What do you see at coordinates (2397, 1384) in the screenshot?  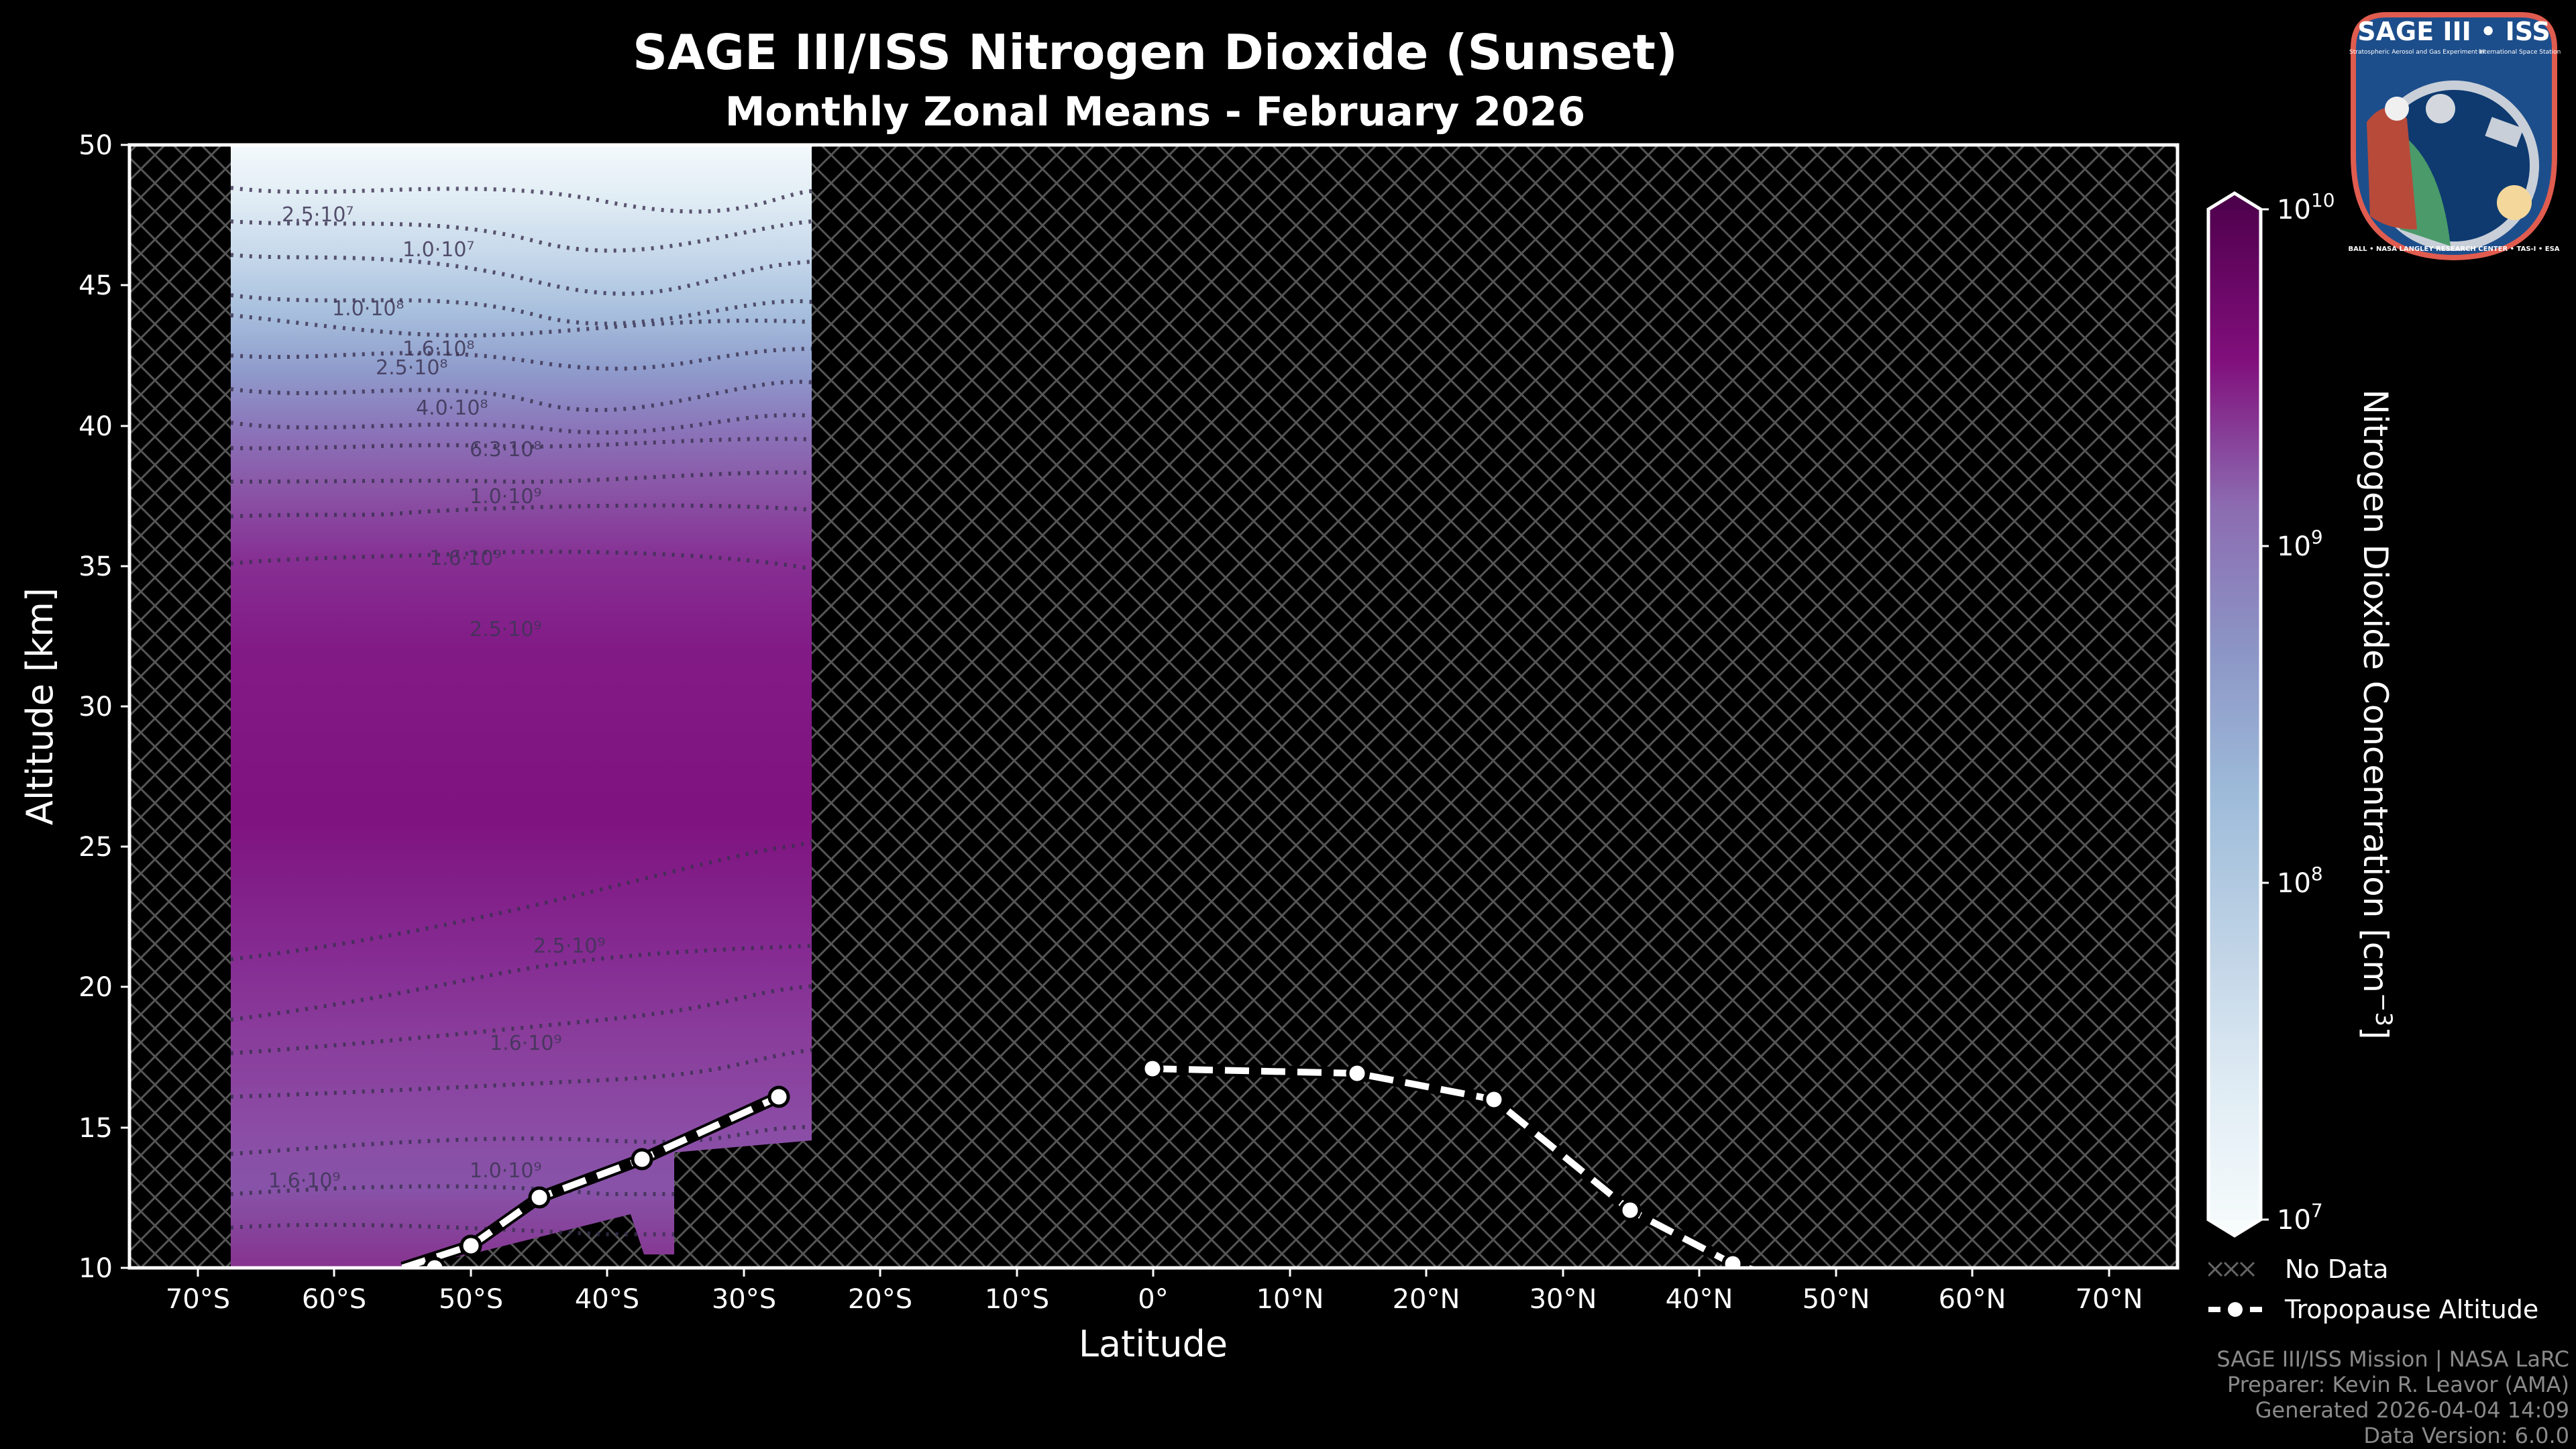 I see `footer-preparer: Preparer: Kevin R. Leavor (AMA)` at bounding box center [2397, 1384].